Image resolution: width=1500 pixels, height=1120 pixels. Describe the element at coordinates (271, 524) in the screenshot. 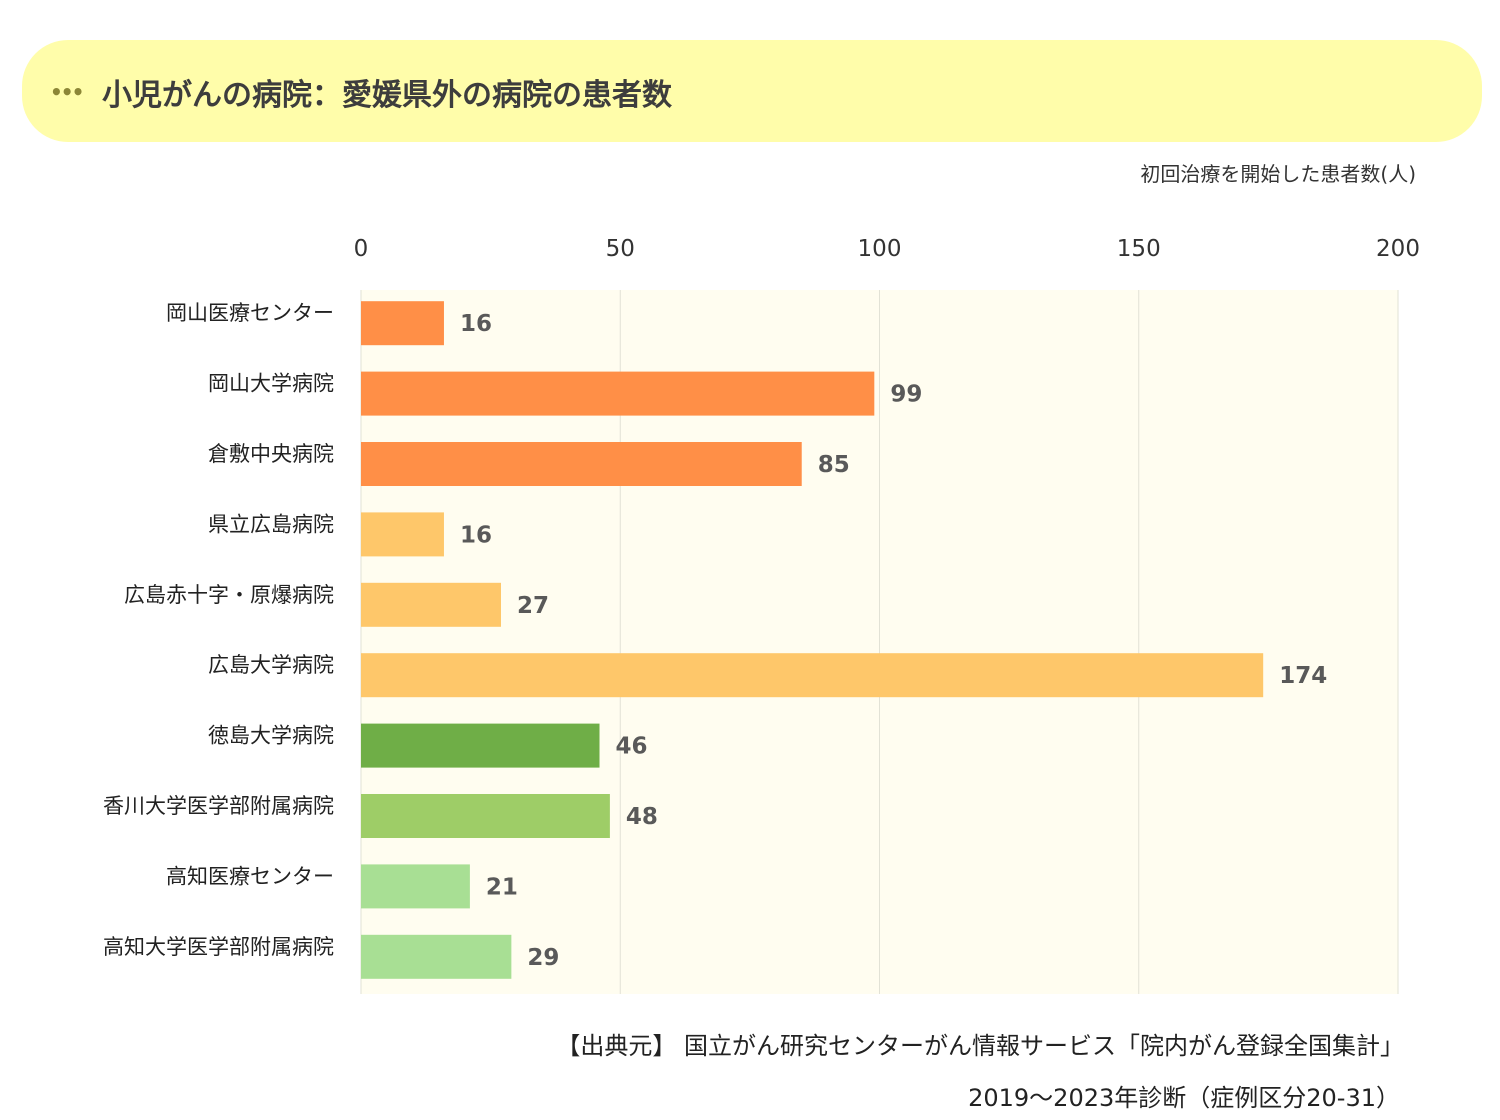

I see `category-label: 県立広島病院` at that location.